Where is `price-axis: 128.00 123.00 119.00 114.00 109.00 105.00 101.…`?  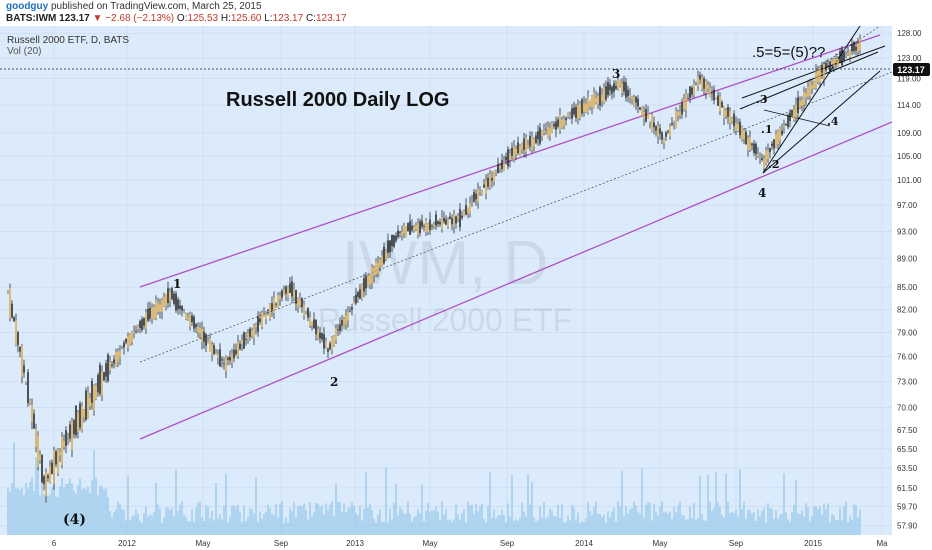
price-axis: 128.00 123.00 119.00 114.00 109.00 105.00 101.… is located at coordinates (912, 288).